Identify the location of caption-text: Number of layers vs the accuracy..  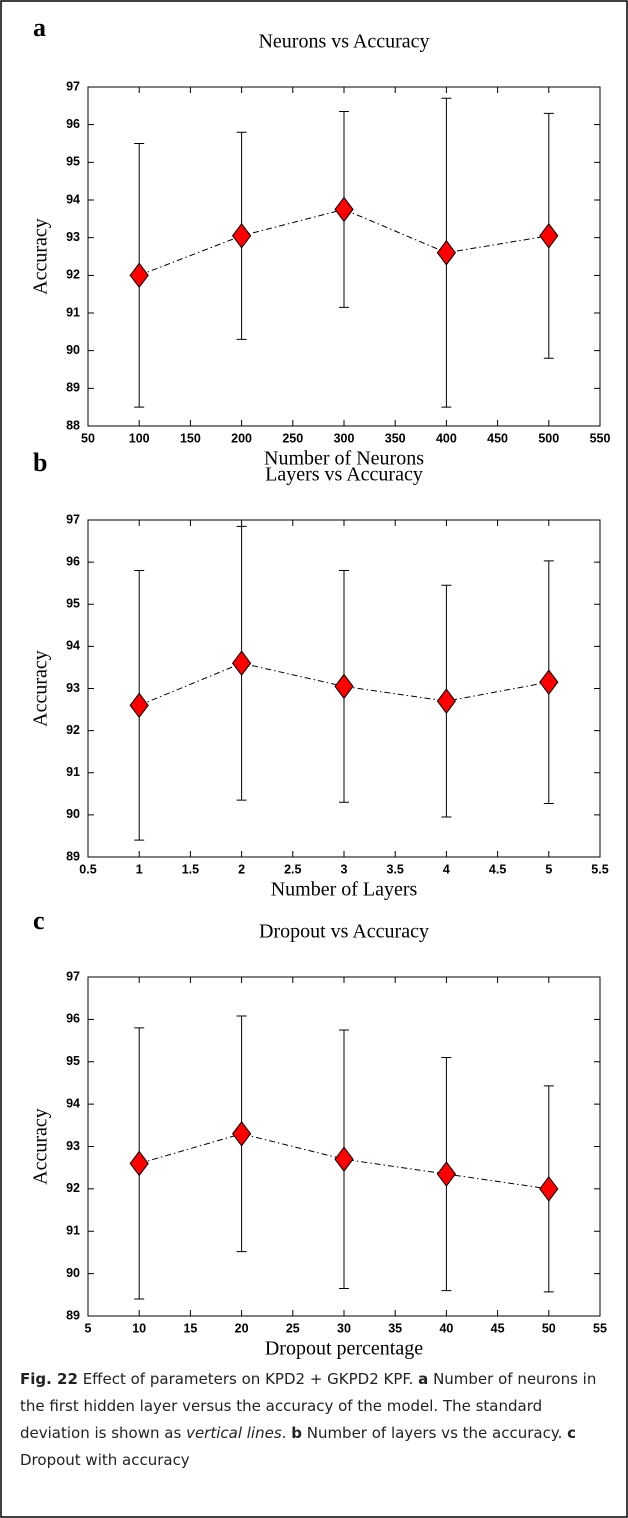
(434, 1433).